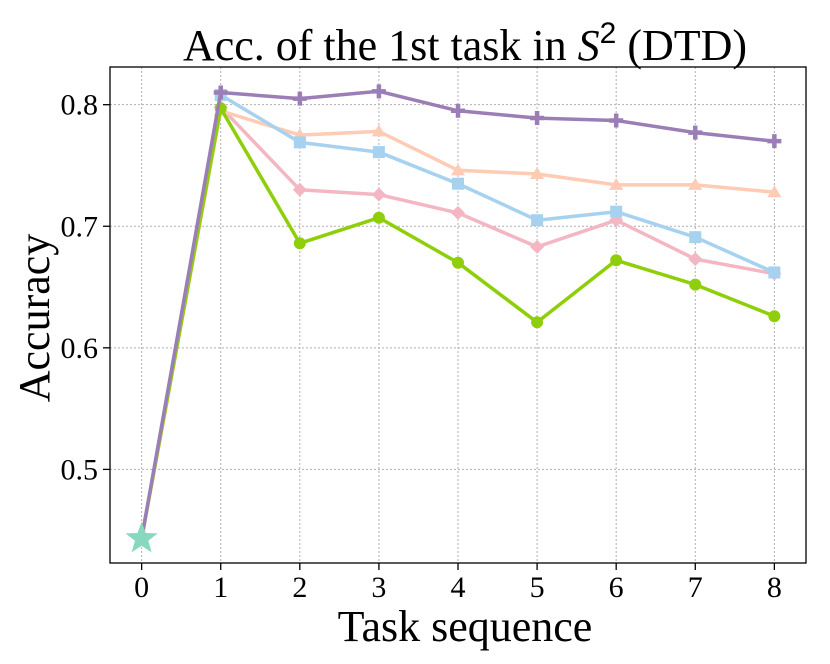  What do you see at coordinates (608, 33) in the screenshot?
I see `chart-title-superscript: 2` at bounding box center [608, 33].